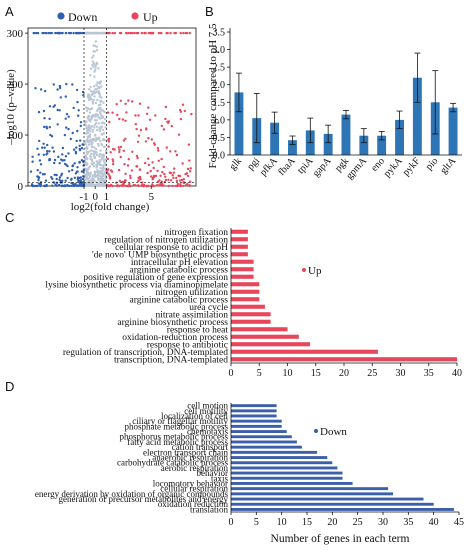  I want to click on hbar-category-label: locomotory behavior, so click(190, 484).